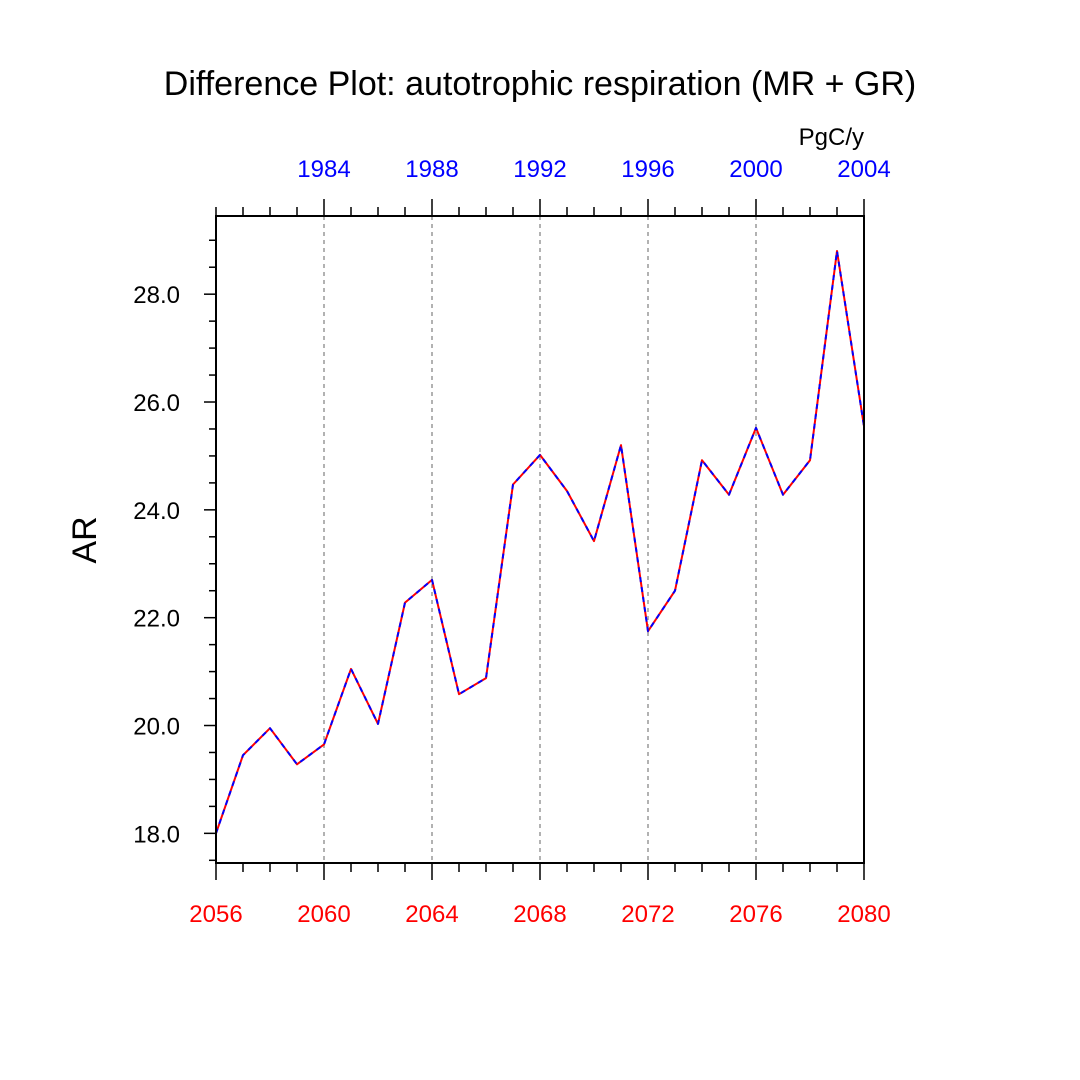 The width and height of the screenshot is (1080, 1080). Describe the element at coordinates (431, 914) in the screenshot. I see `x-tick-label-bottom: 2064` at that location.